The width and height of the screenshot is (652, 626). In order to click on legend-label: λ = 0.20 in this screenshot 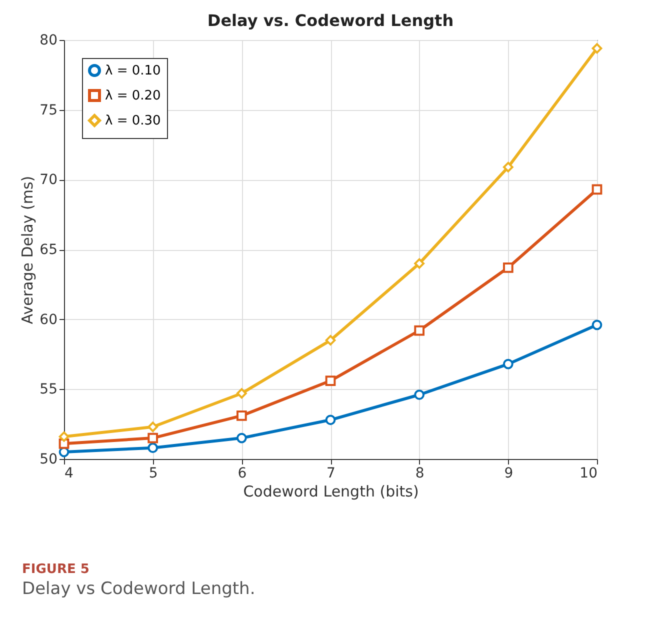, I will do `click(133, 96)`.